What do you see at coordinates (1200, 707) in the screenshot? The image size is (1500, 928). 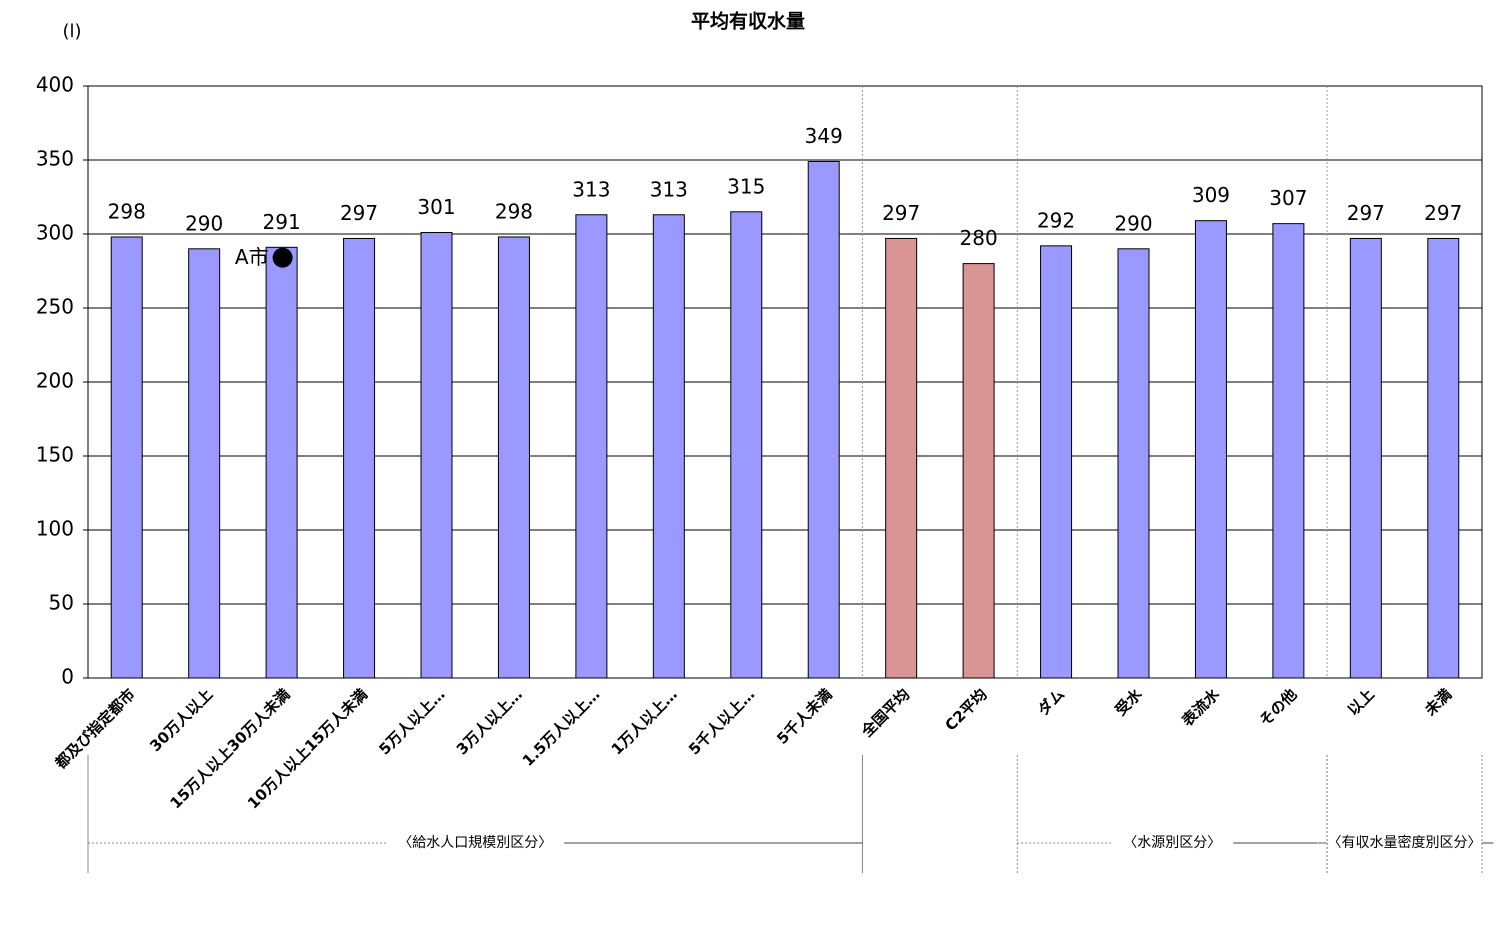 I see `x-tick-label: 表流水` at bounding box center [1200, 707].